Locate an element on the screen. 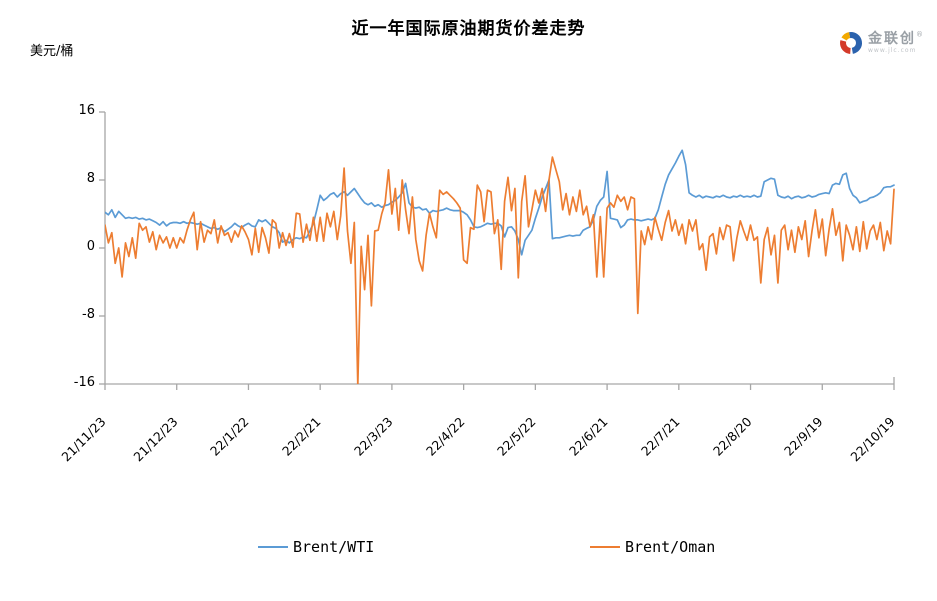 This screenshot has height=601, width=937. legend-label-brent-oman: Brent/Oman is located at coordinates (670, 547).